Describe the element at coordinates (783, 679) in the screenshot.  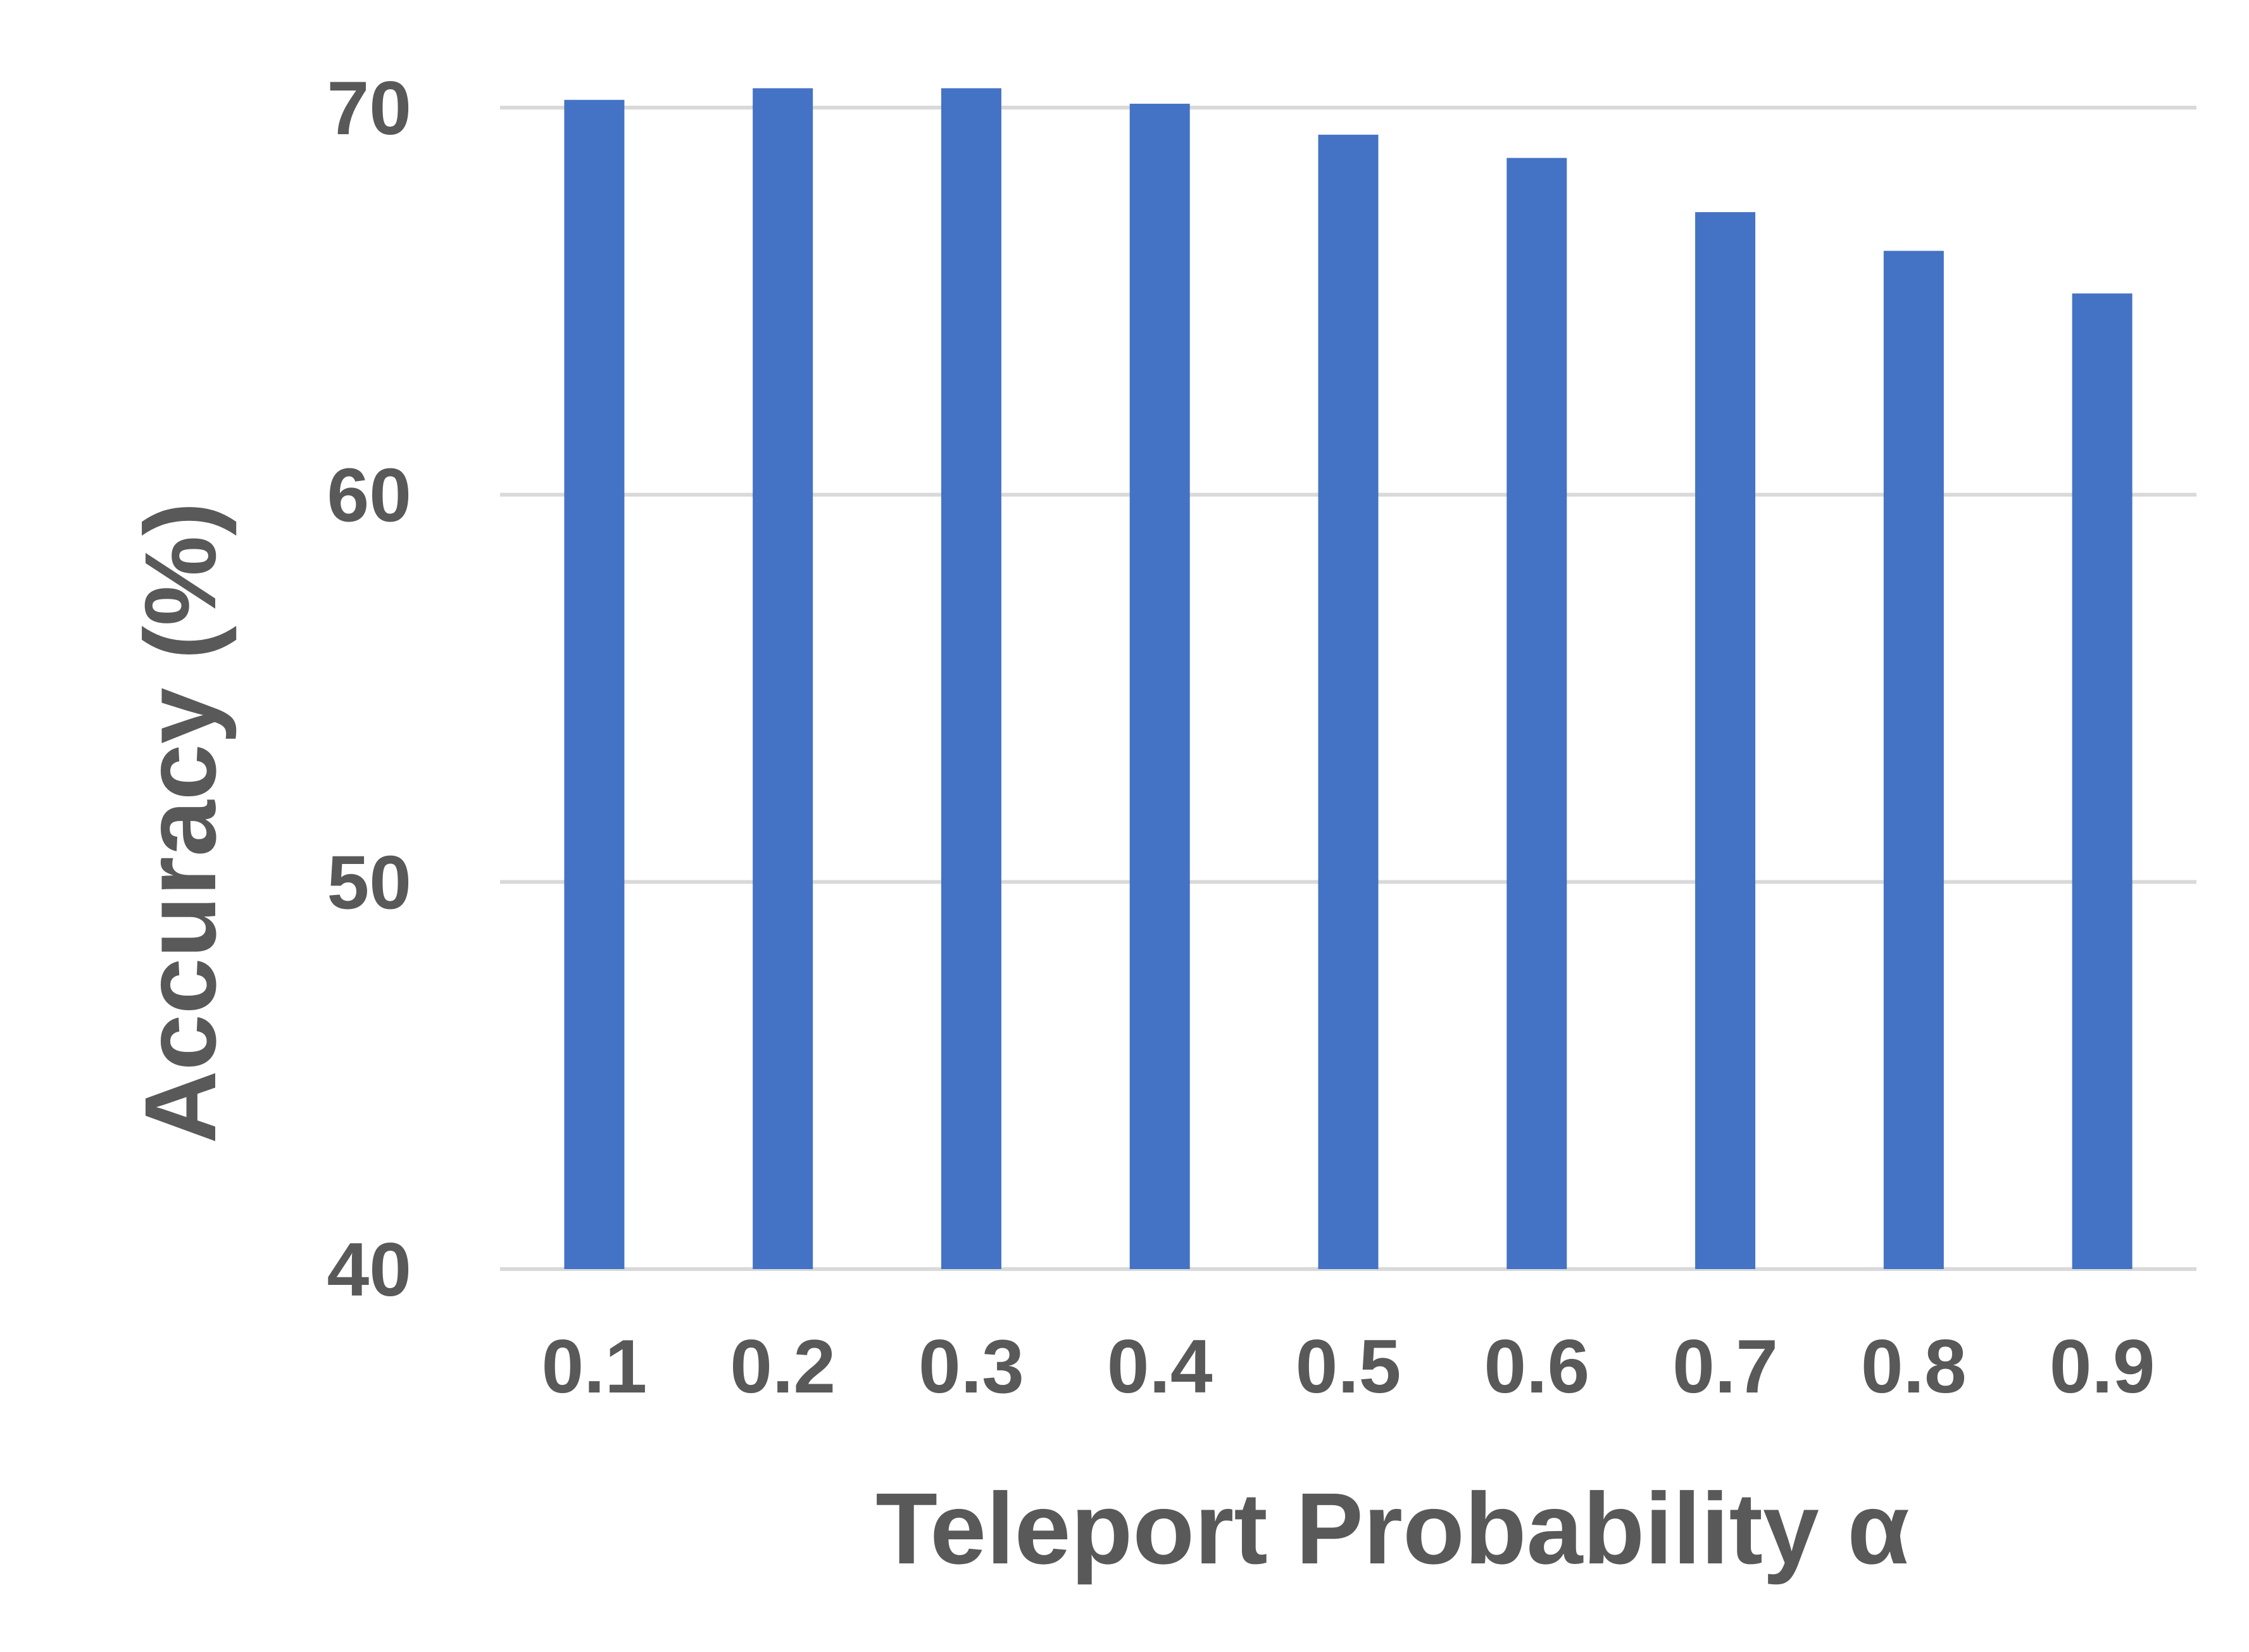
I see `bar-0.2` at that location.